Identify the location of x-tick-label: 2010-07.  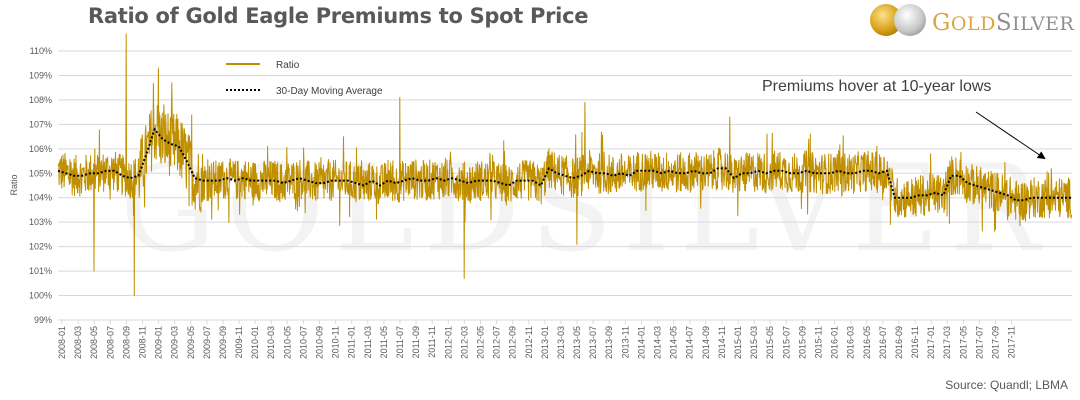
(303, 342).